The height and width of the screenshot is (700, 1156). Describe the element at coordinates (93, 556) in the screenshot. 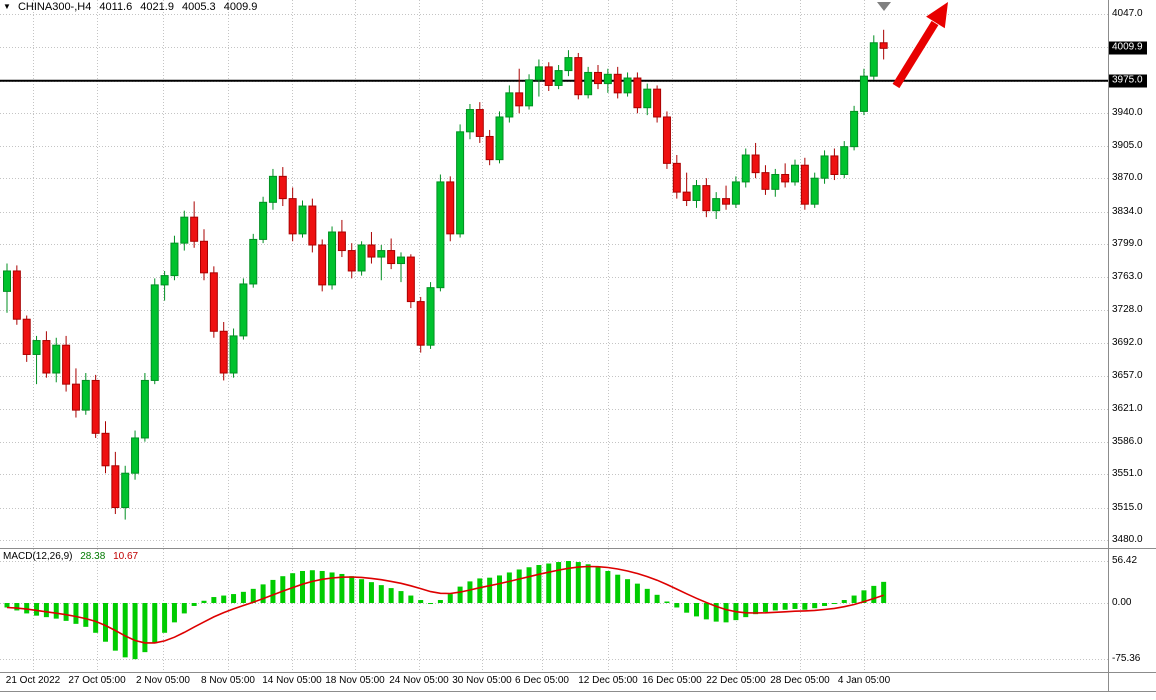

I see `macd-main-value: 28.38` at that location.